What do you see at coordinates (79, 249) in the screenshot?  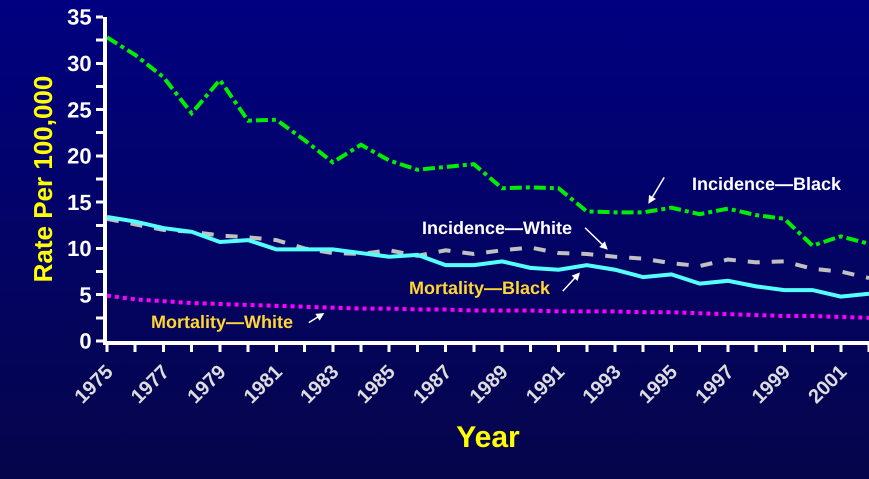 I see `y-tick-label: 10` at bounding box center [79, 249].